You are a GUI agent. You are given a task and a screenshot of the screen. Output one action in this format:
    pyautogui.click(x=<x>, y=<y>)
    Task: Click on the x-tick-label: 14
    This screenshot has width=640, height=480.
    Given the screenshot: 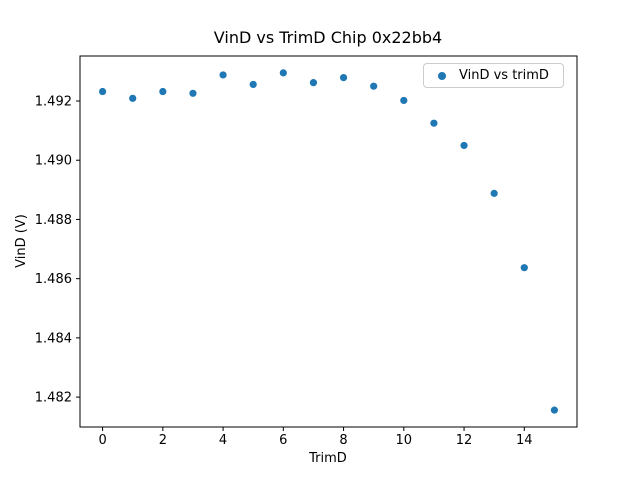 What is the action you would take?
    pyautogui.click(x=524, y=440)
    